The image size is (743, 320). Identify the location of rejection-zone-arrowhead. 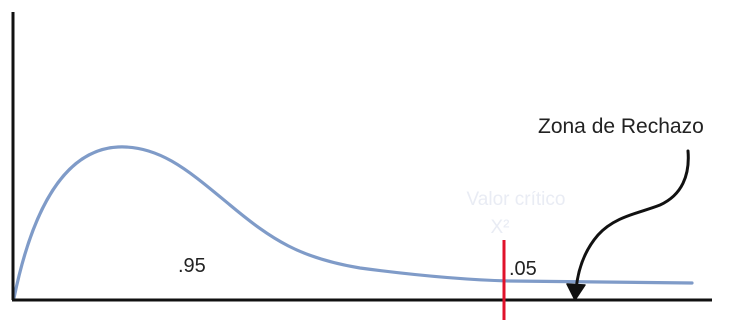
(576, 292).